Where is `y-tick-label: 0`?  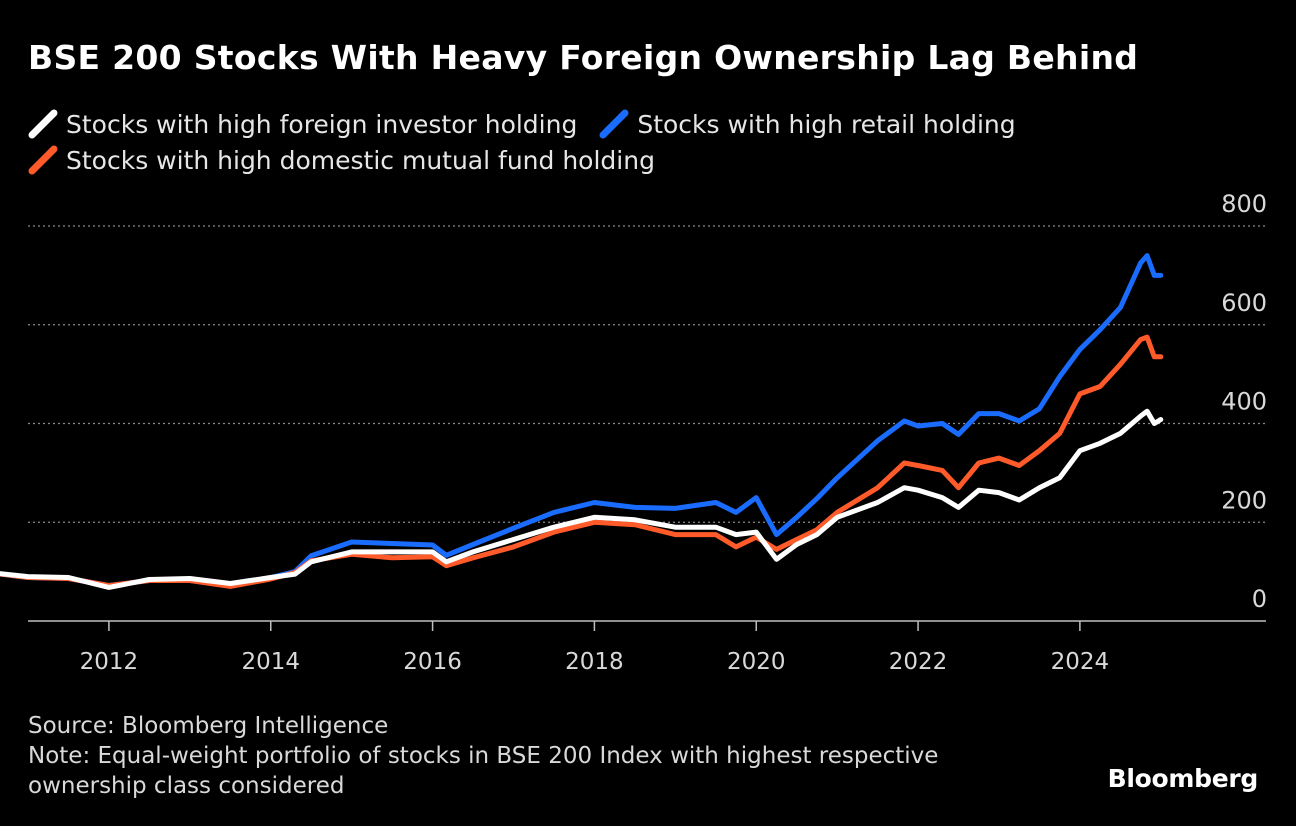 y-tick-label: 0 is located at coordinates (1259, 599).